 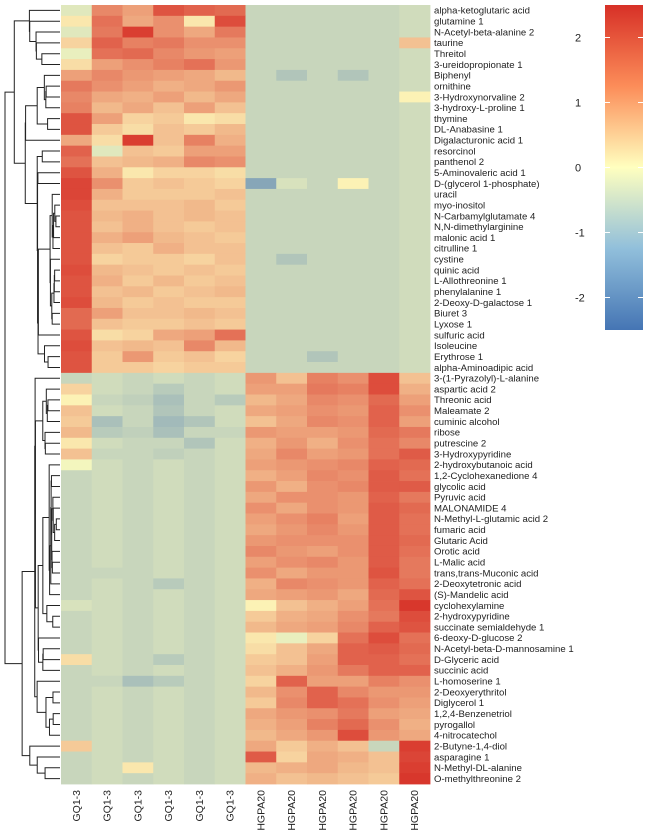 I want to click on column-label: GQ1-3, so click(x=77, y=806).